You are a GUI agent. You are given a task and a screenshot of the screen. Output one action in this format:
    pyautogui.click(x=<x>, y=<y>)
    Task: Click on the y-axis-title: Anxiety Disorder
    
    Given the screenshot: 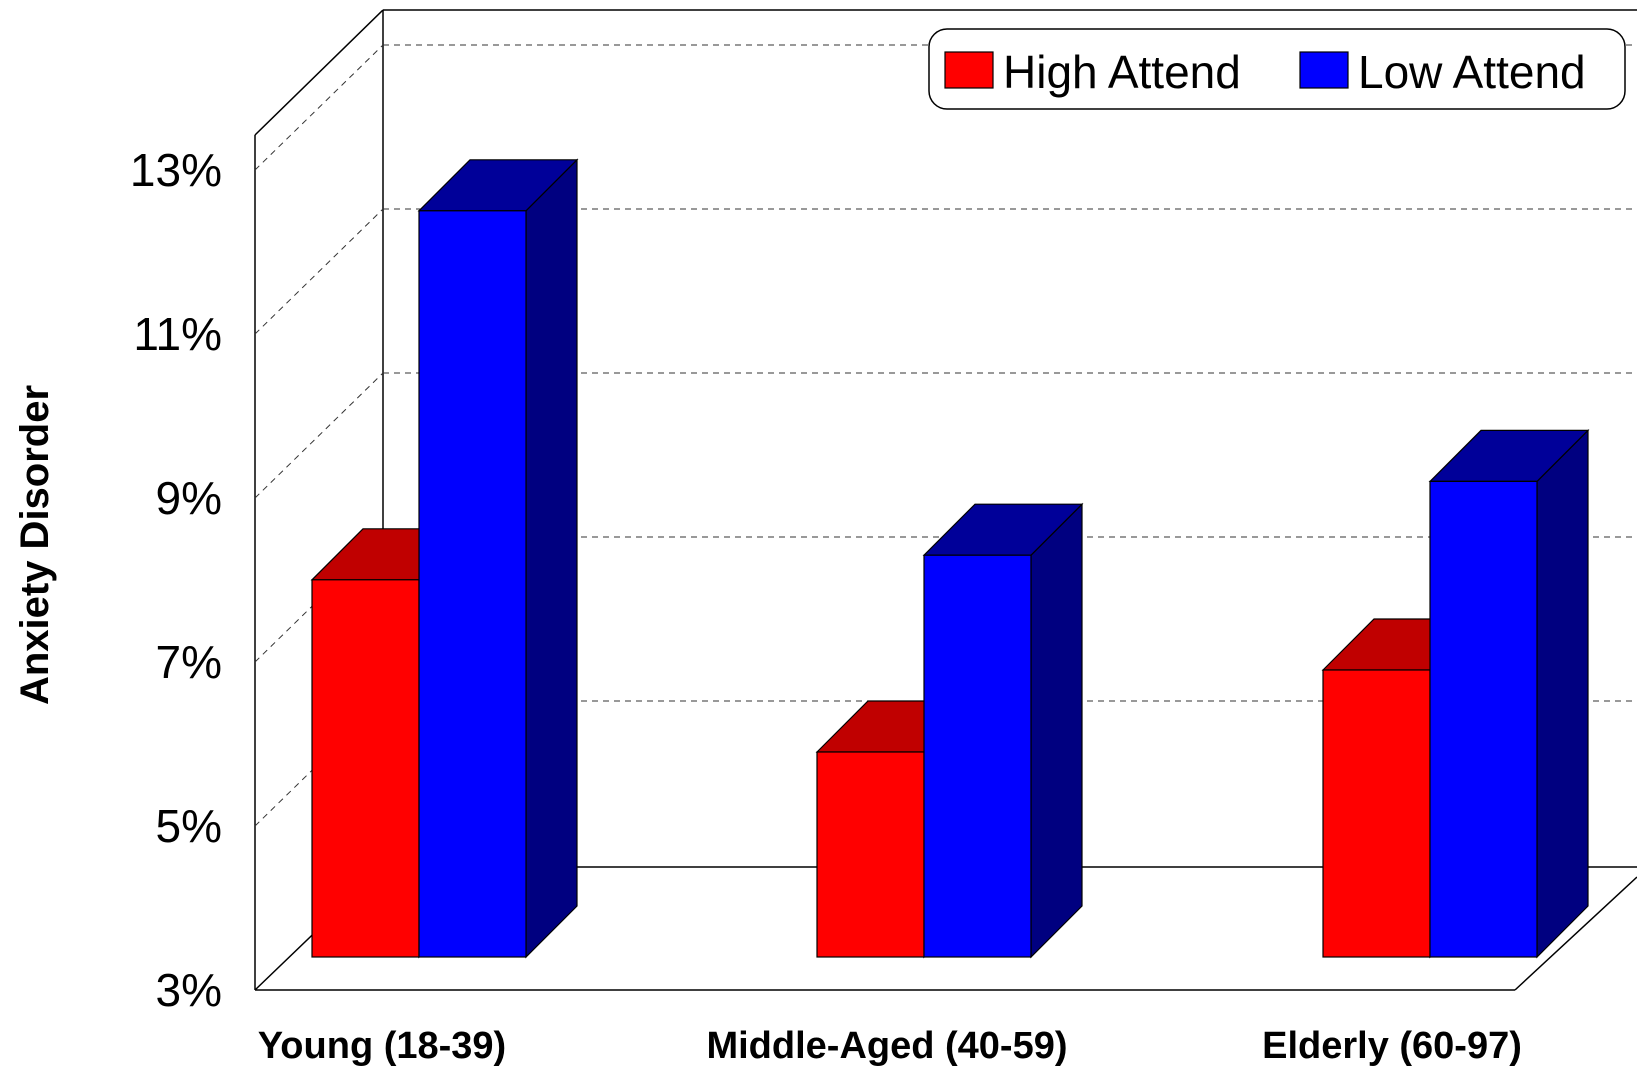 What is the action you would take?
    pyautogui.click(x=35, y=545)
    